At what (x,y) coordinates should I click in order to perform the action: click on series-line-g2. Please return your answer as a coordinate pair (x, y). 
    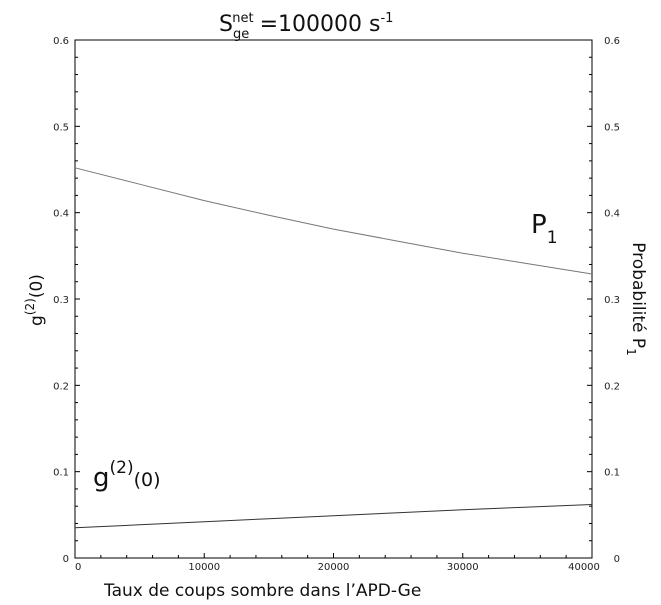
    Looking at the image, I should click on (333, 516).